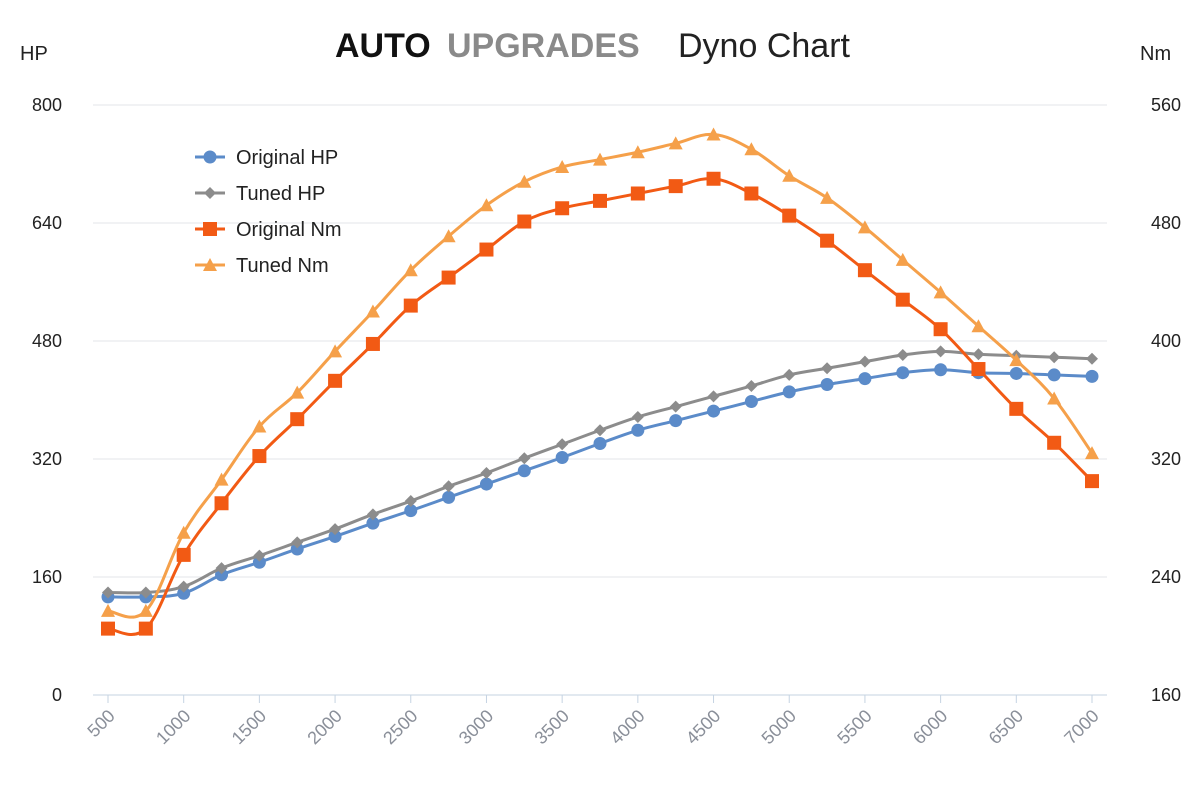 The image size is (1200, 800). Describe the element at coordinates (400, 727) in the screenshot. I see `x-tick-label: 2500` at that location.